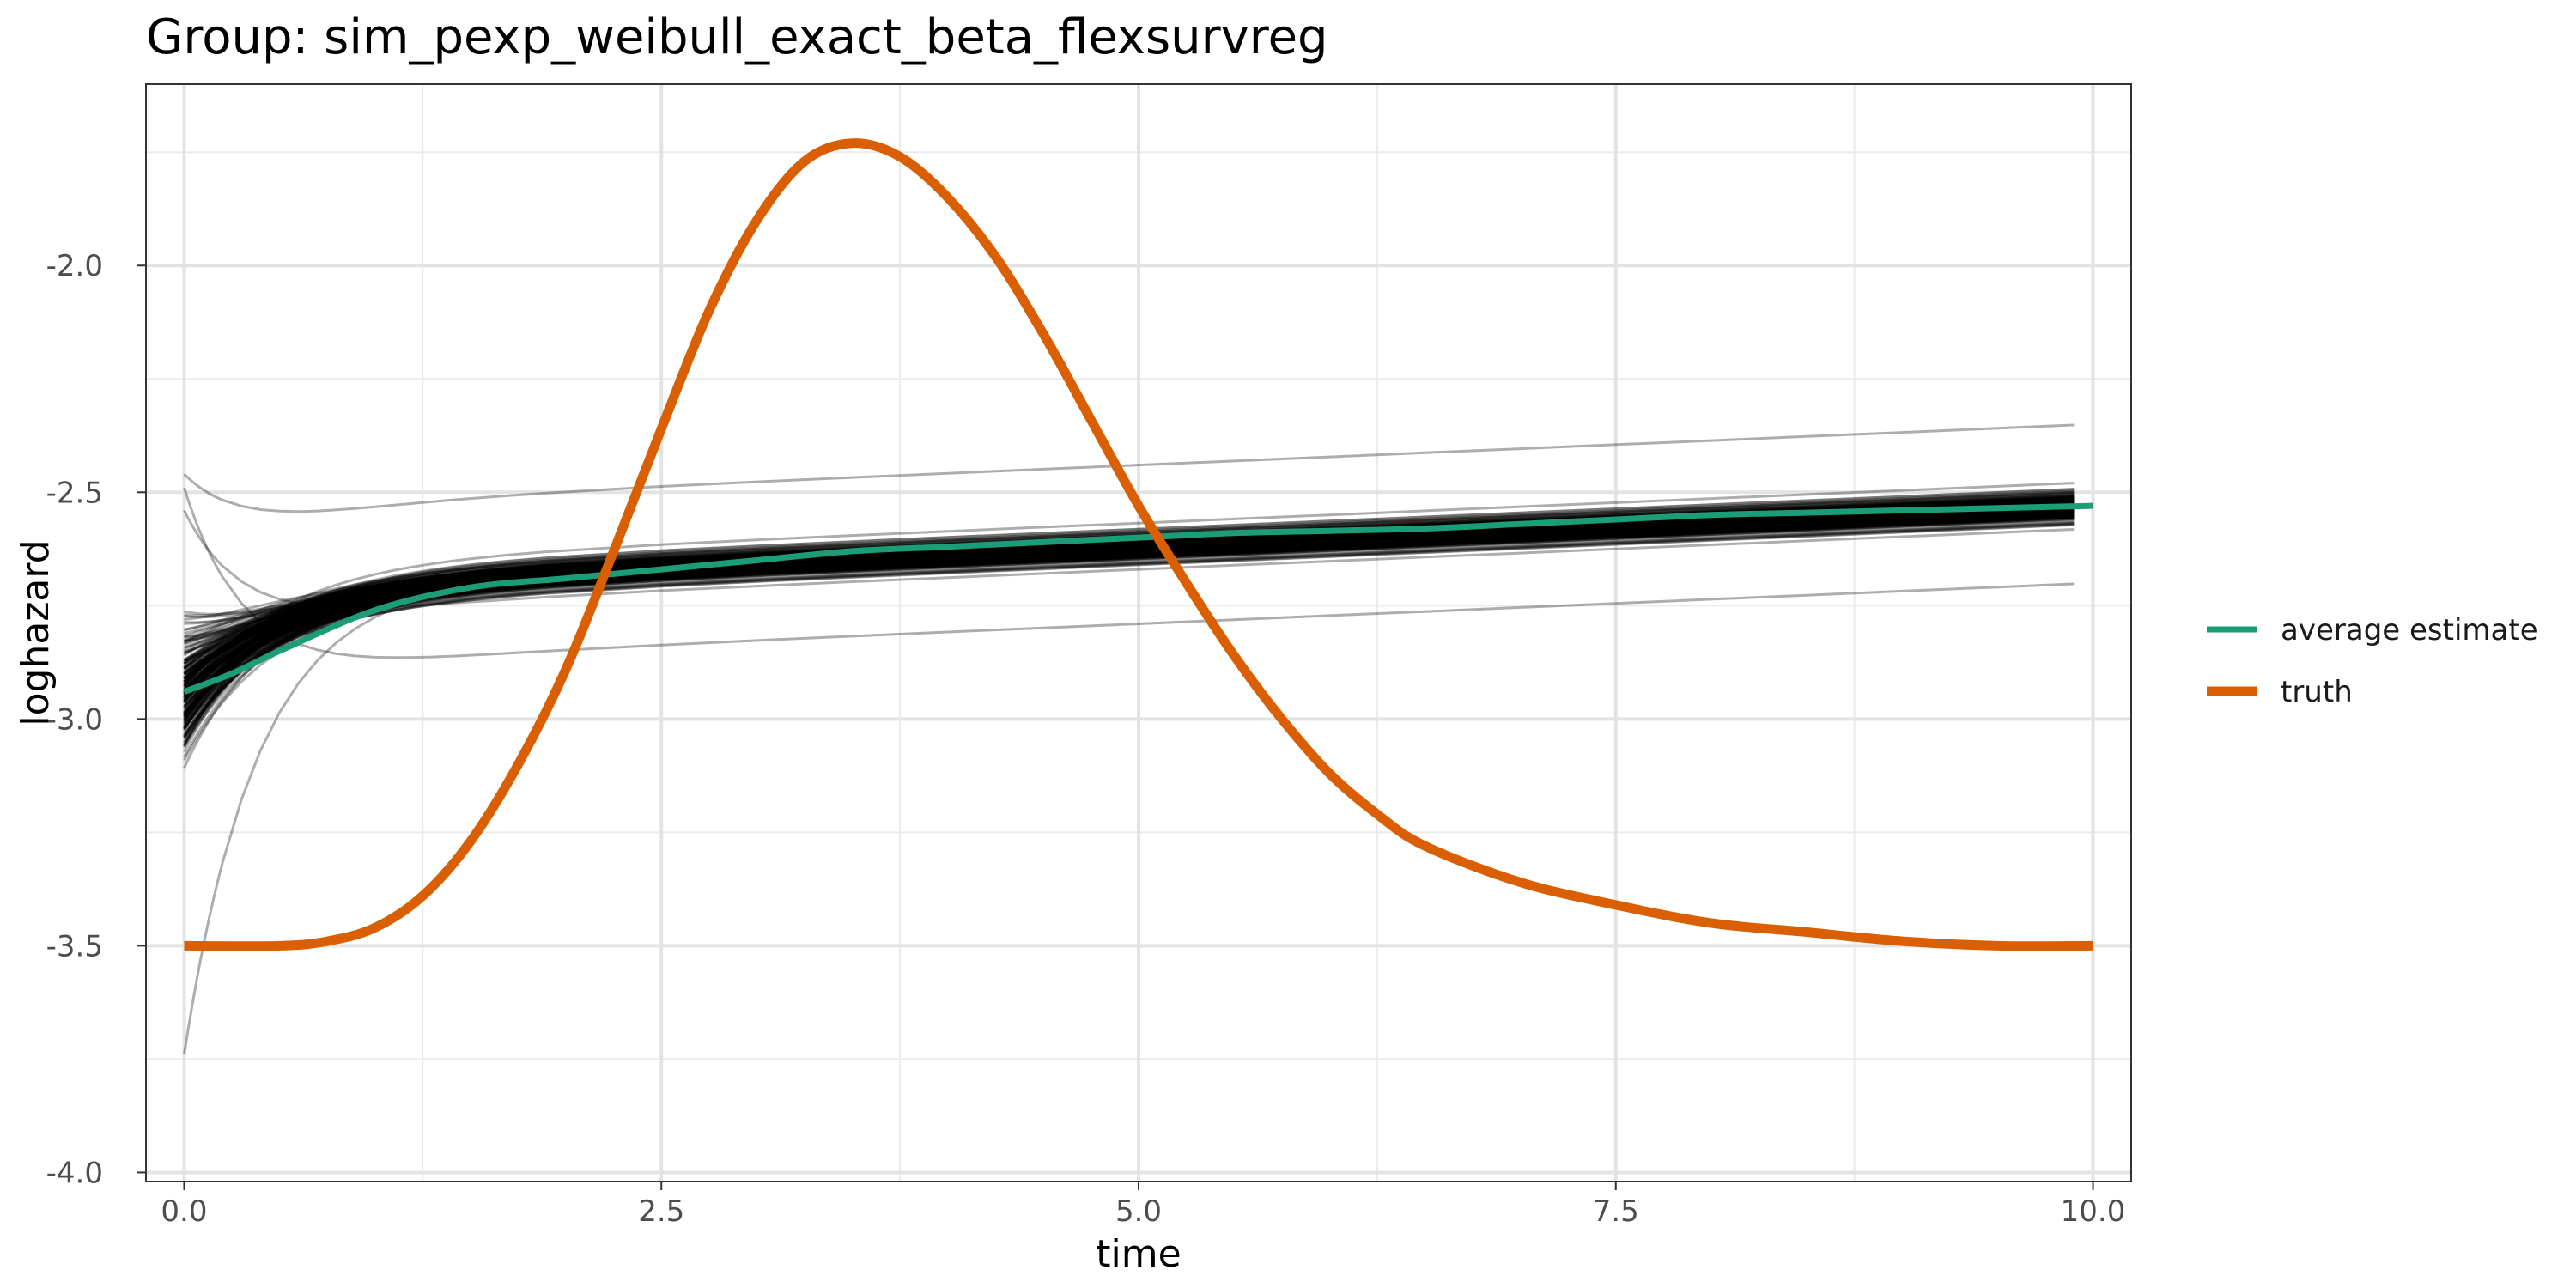 The height and width of the screenshot is (1288, 2576). I want to click on x-tick-label: 7.5, so click(1616, 1211).